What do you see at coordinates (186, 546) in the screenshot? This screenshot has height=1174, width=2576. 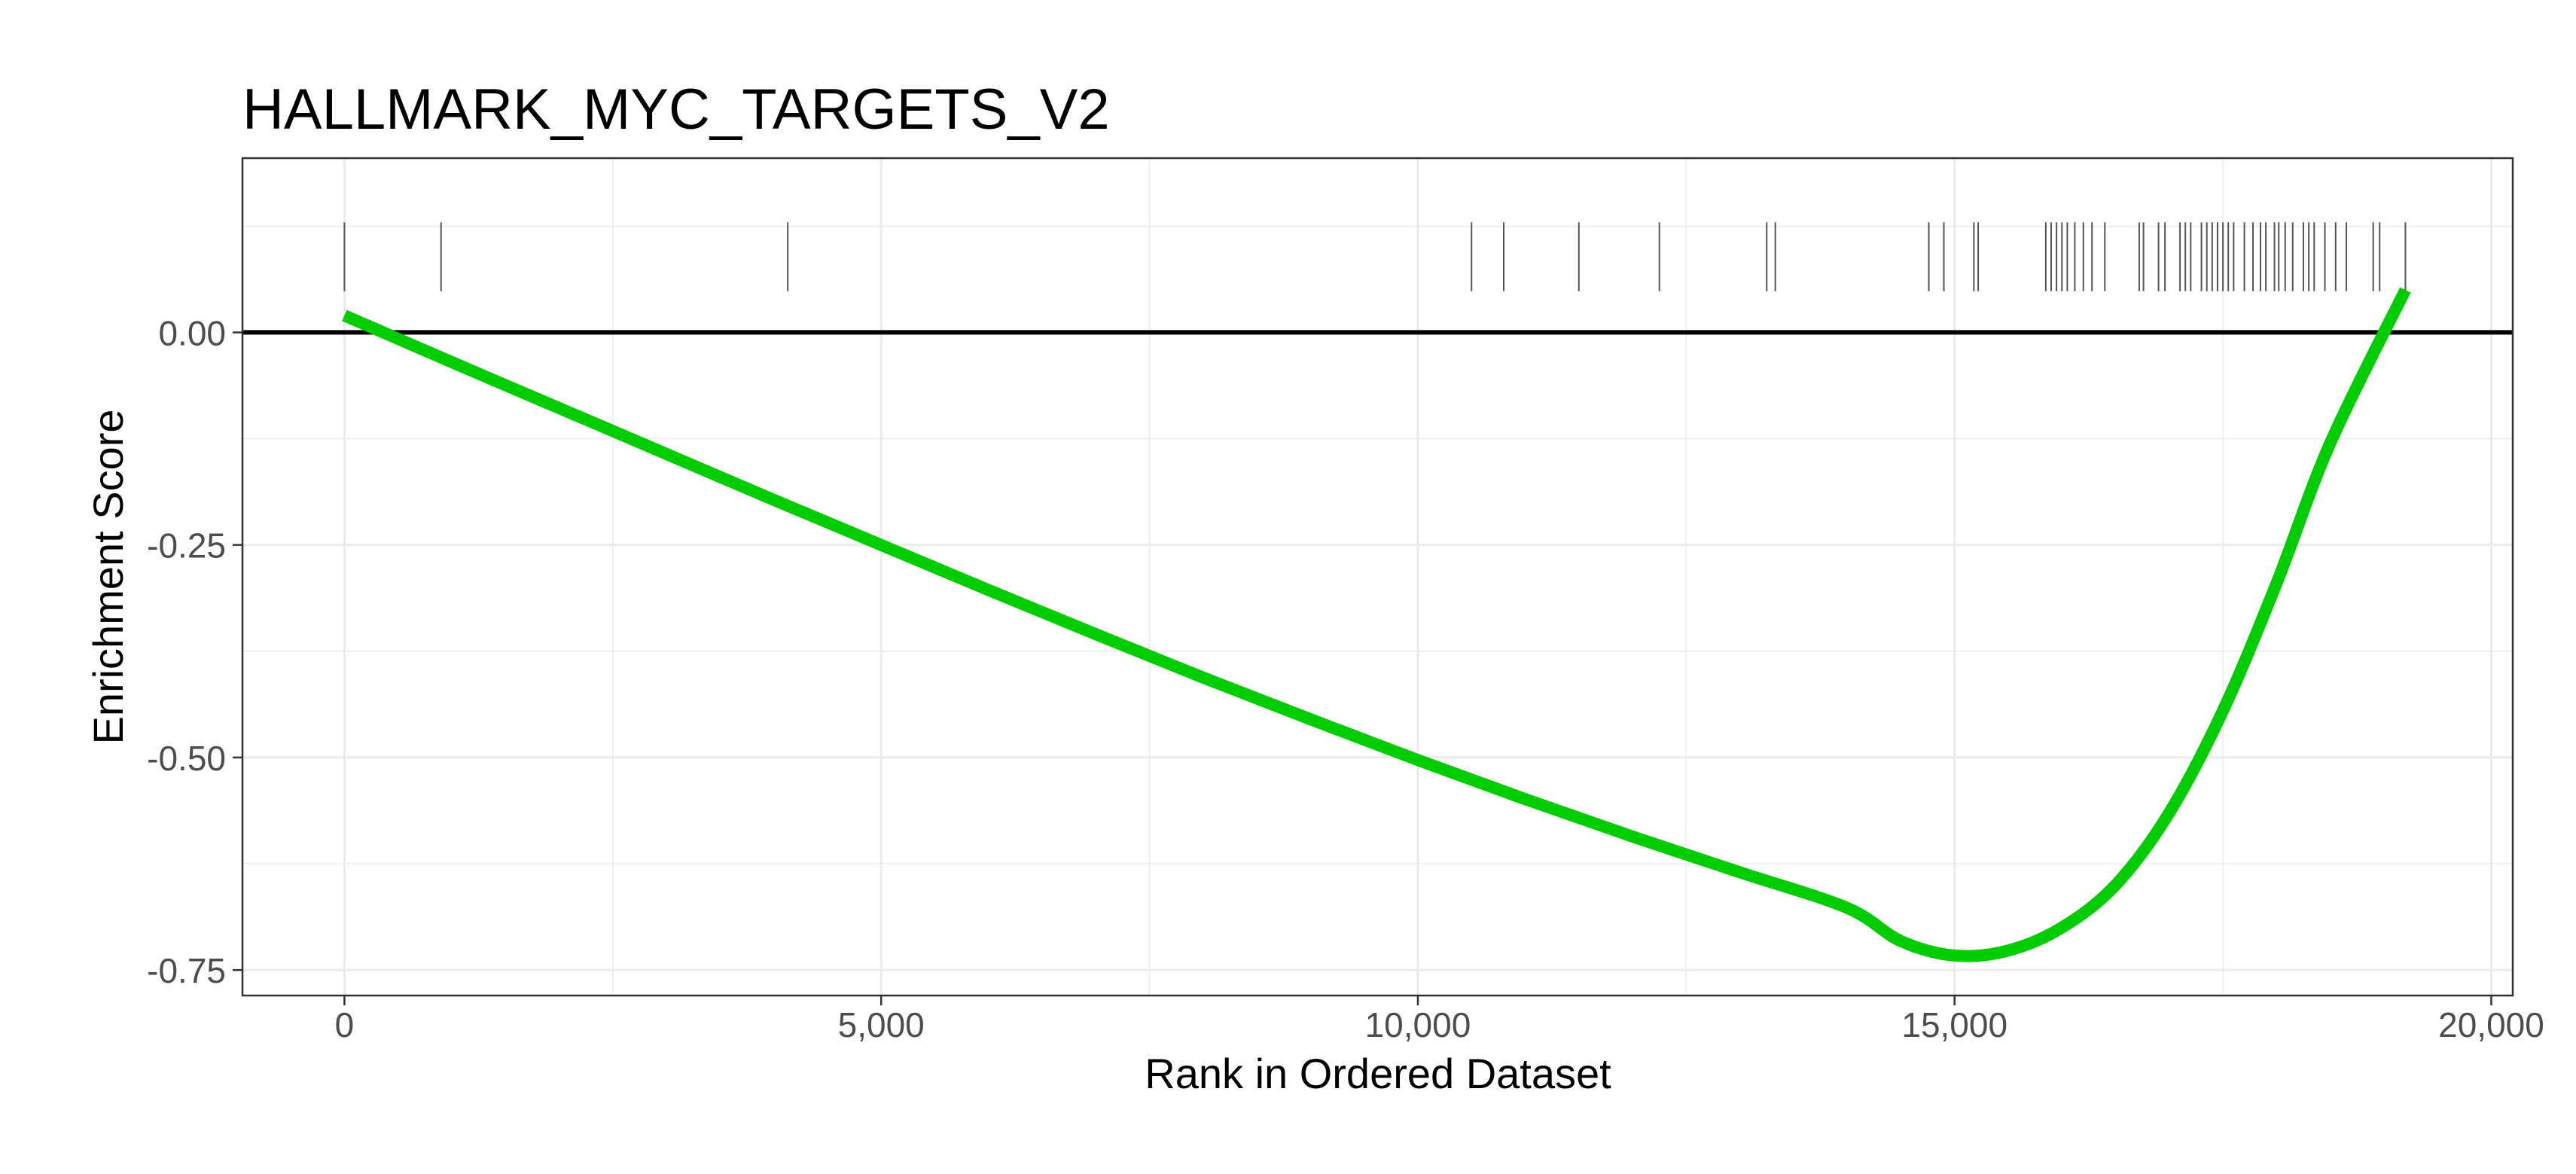 I see `y-tick-label: -0.25` at bounding box center [186, 546].